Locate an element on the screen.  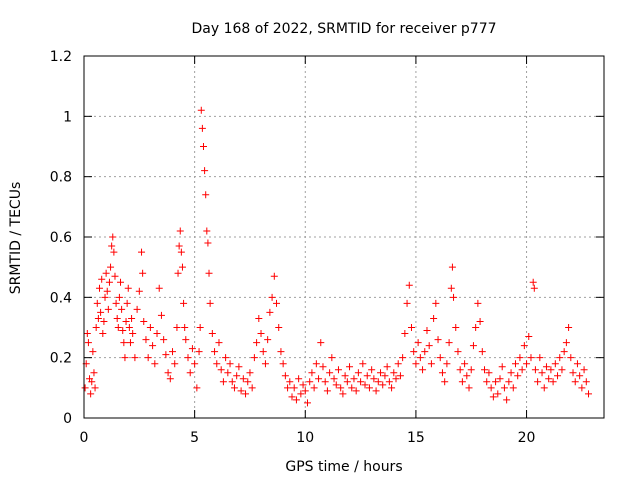
y-tick-label: 1 is located at coordinates (67, 117).